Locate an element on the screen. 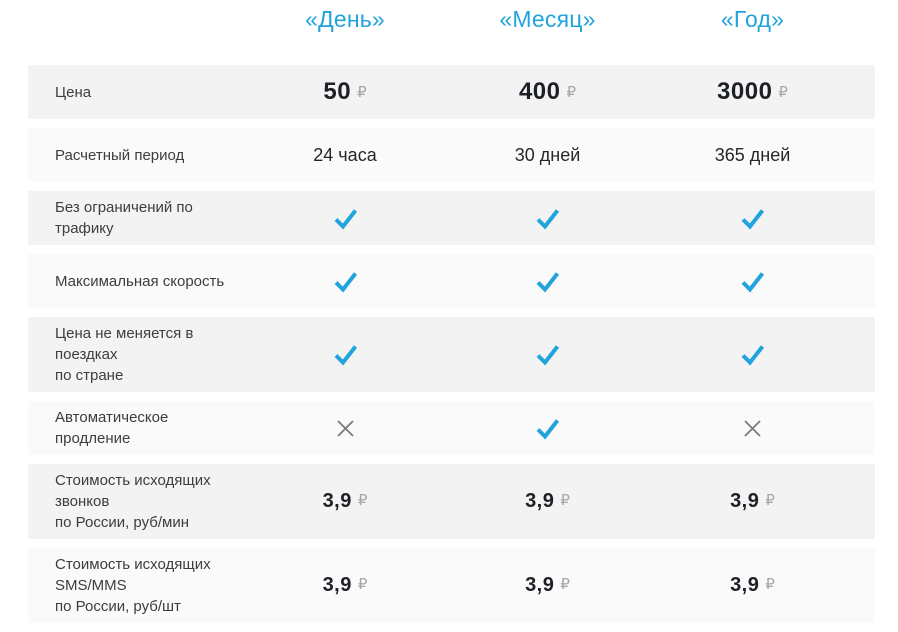 The image size is (898, 632). table-row: Цена 50 ₽ 400 ₽ 3000 ₽ is located at coordinates (451, 92).